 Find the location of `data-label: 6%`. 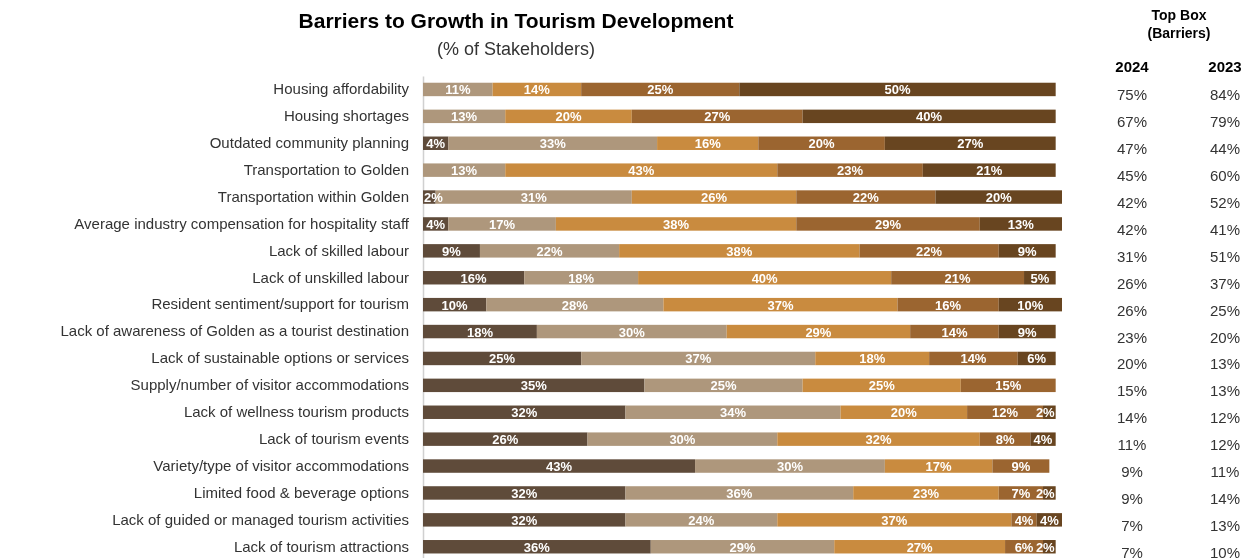

data-label: 6% is located at coordinates (1024, 547).